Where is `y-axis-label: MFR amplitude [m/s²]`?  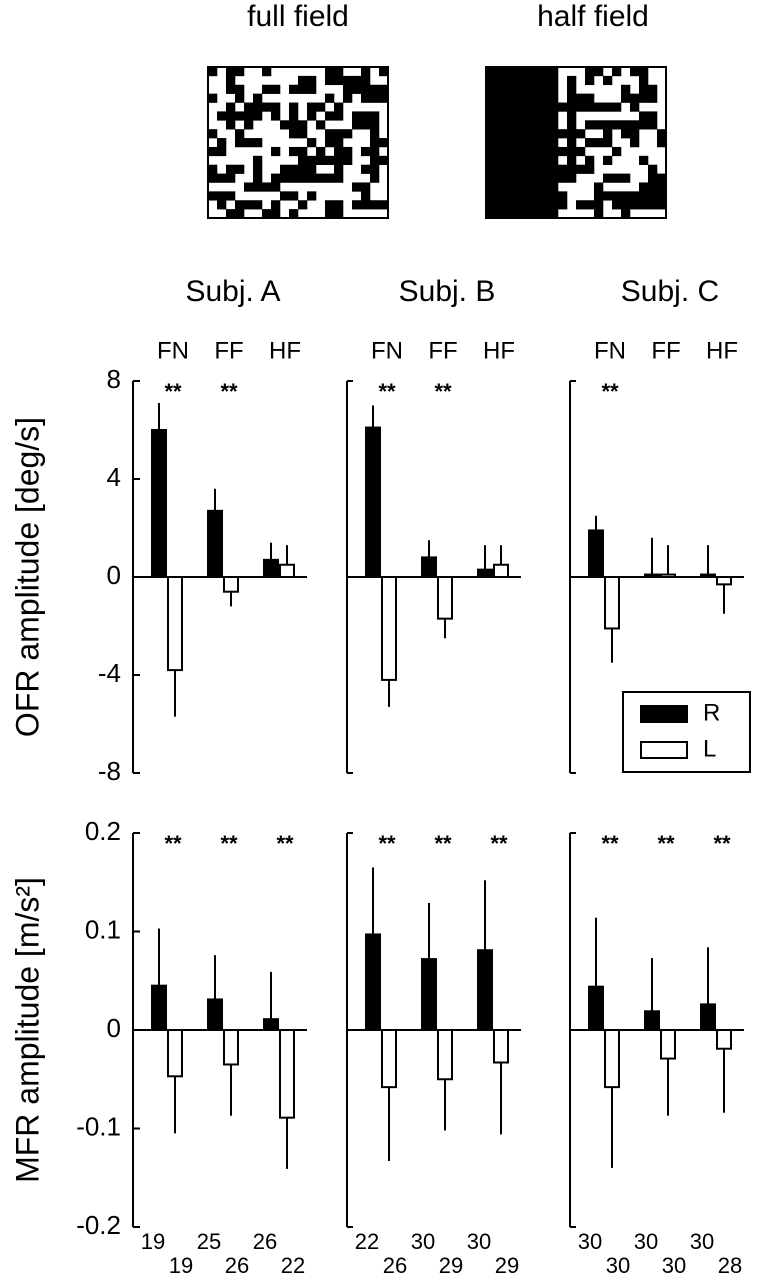
y-axis-label: MFR amplitude [m/s²] is located at coordinates (27, 1030).